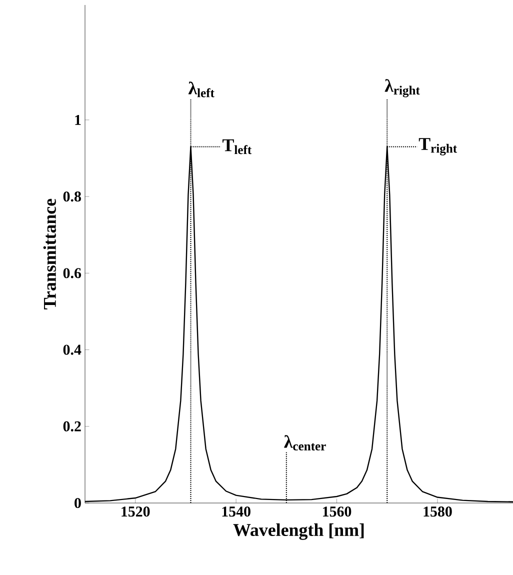 The height and width of the screenshot is (575, 513). Describe the element at coordinates (402, 88) in the screenshot. I see `ref-line-label: λ$_{right}$` at that location.